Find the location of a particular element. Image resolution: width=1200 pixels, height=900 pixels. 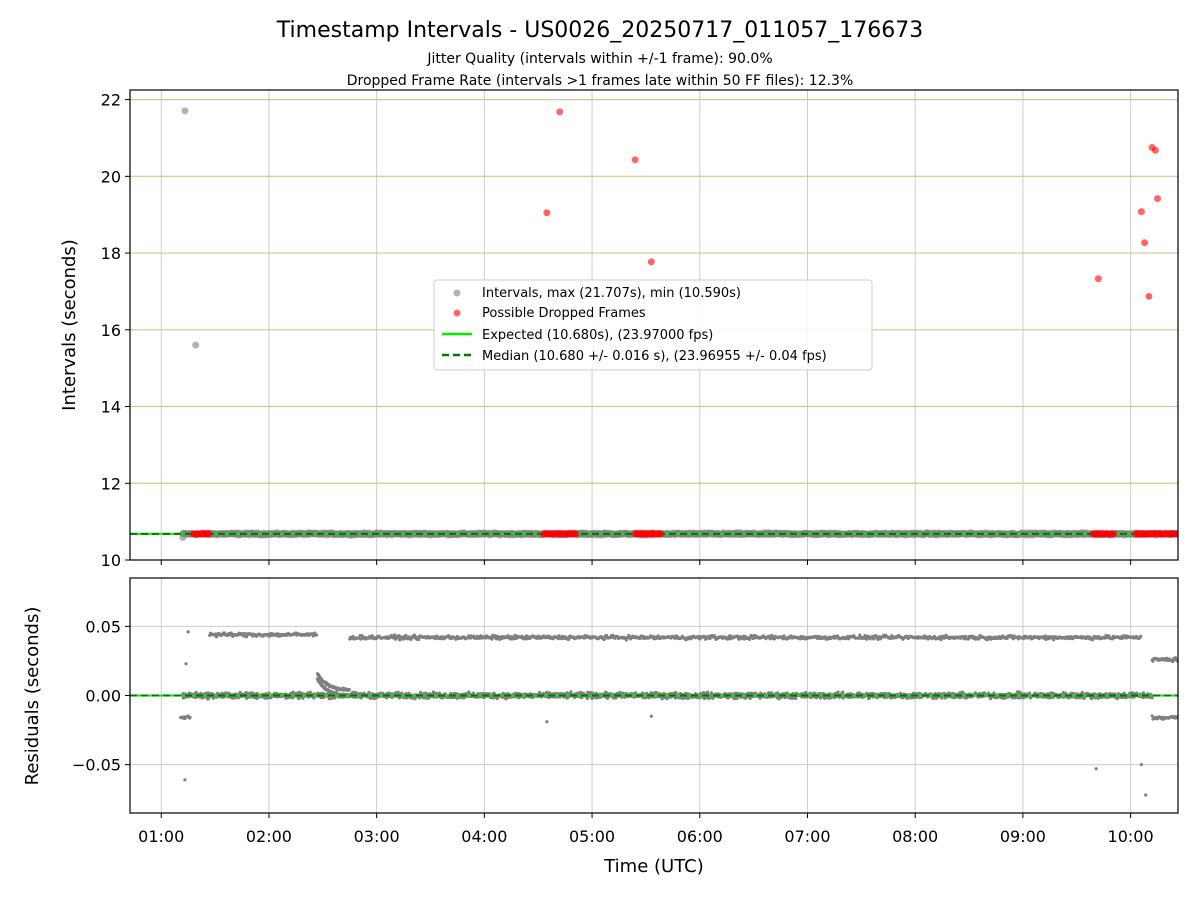

top-y-tick-label-10: 10 is located at coordinates (111, 560).